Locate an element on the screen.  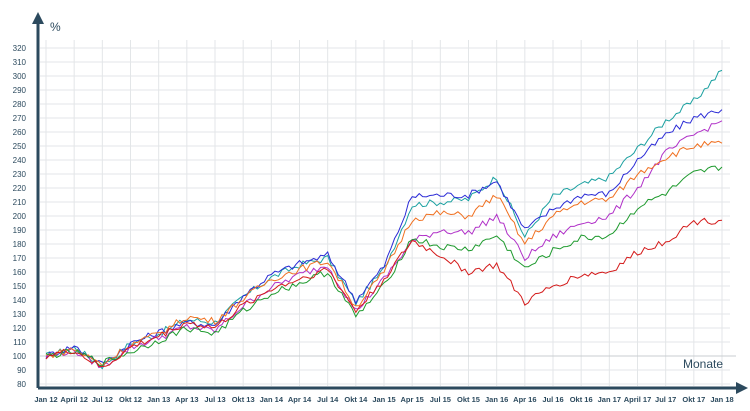
x-tick-label: April 17 is located at coordinates (638, 399).